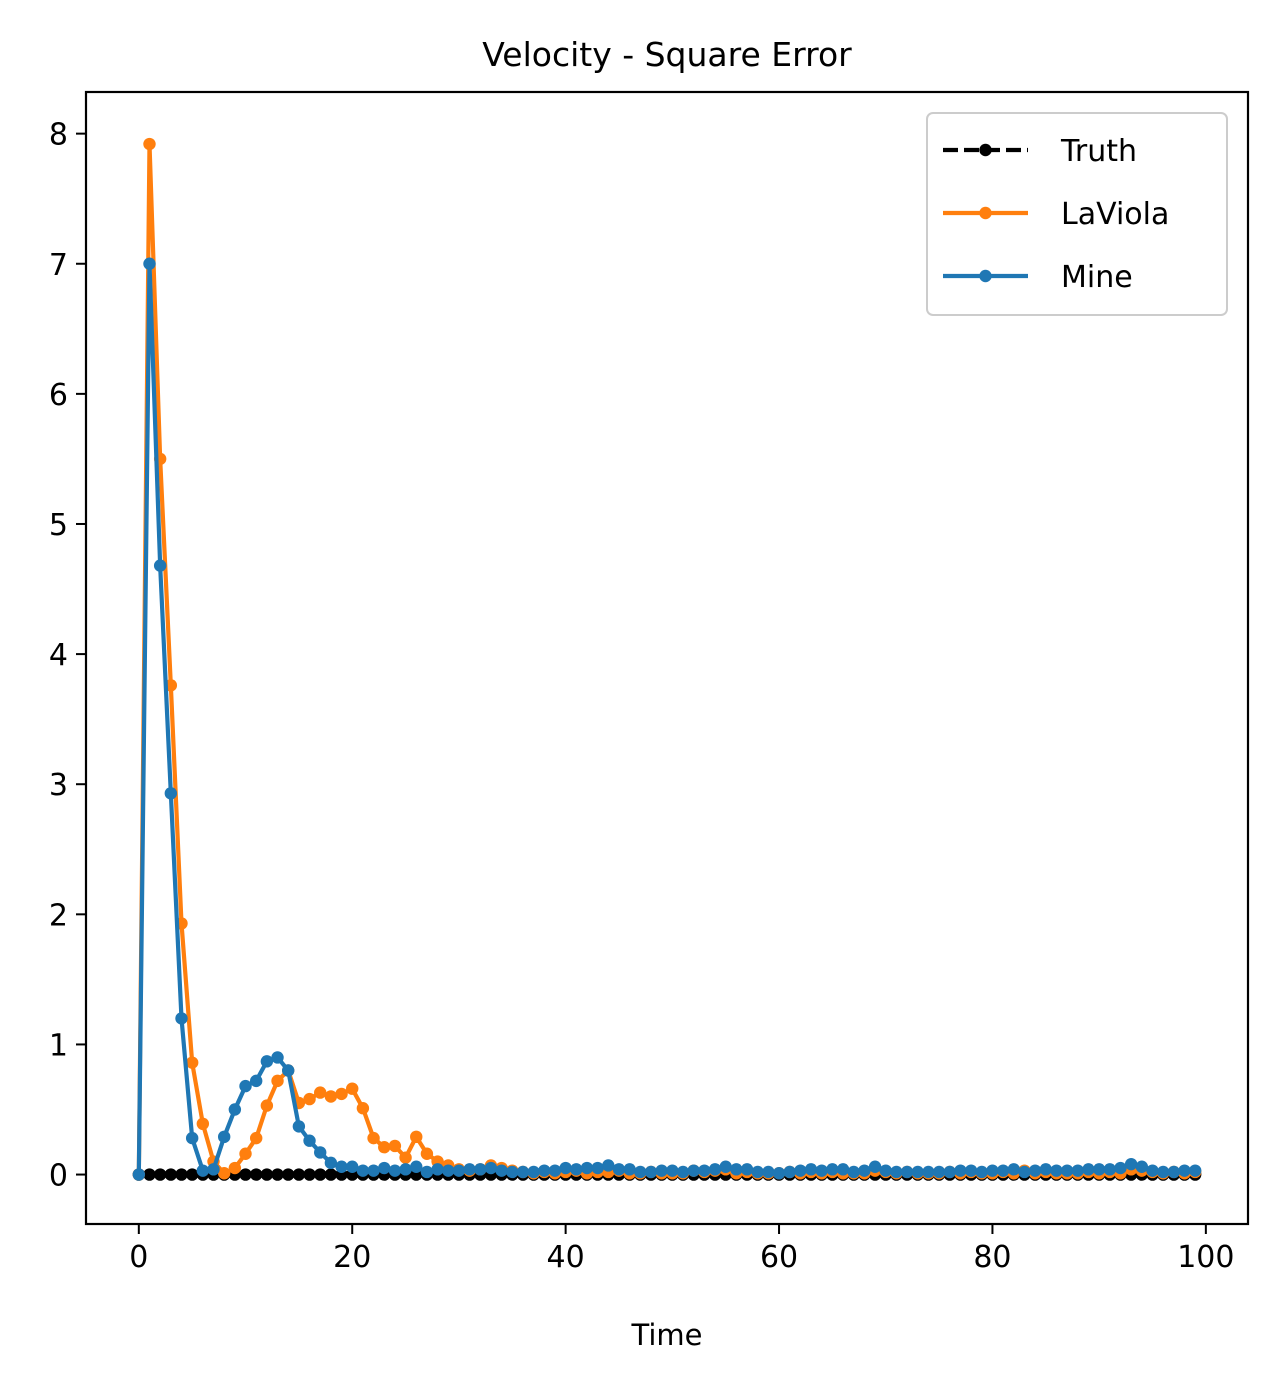 This screenshot has height=1390, width=1278. What do you see at coordinates (1040, 151) in the screenshot?
I see `legend-item-truth: Truth` at bounding box center [1040, 151].